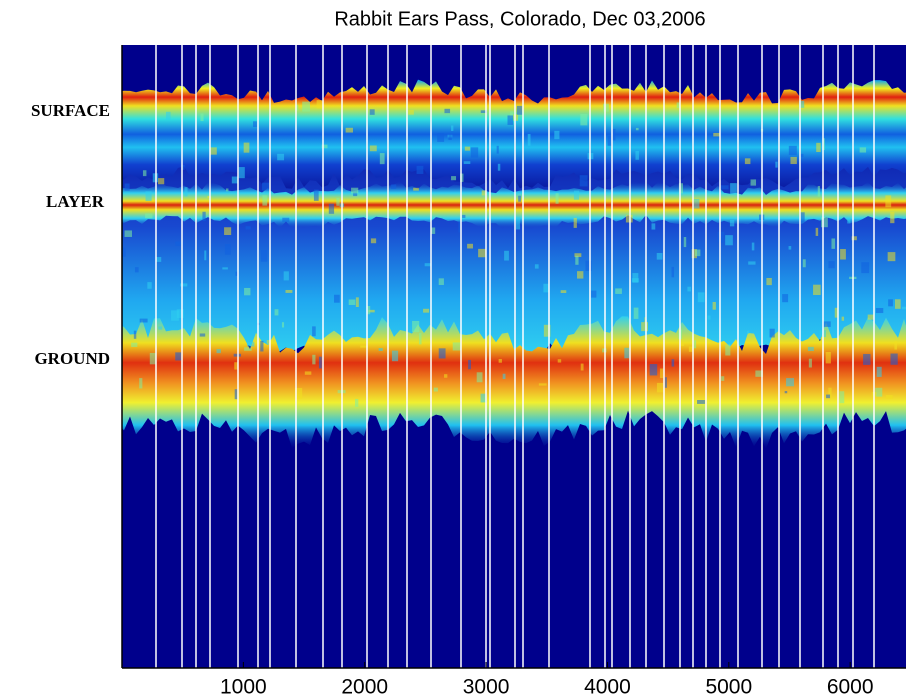  Describe the element at coordinates (243, 687) in the screenshot. I see `x-tick-label: 1000` at that location.